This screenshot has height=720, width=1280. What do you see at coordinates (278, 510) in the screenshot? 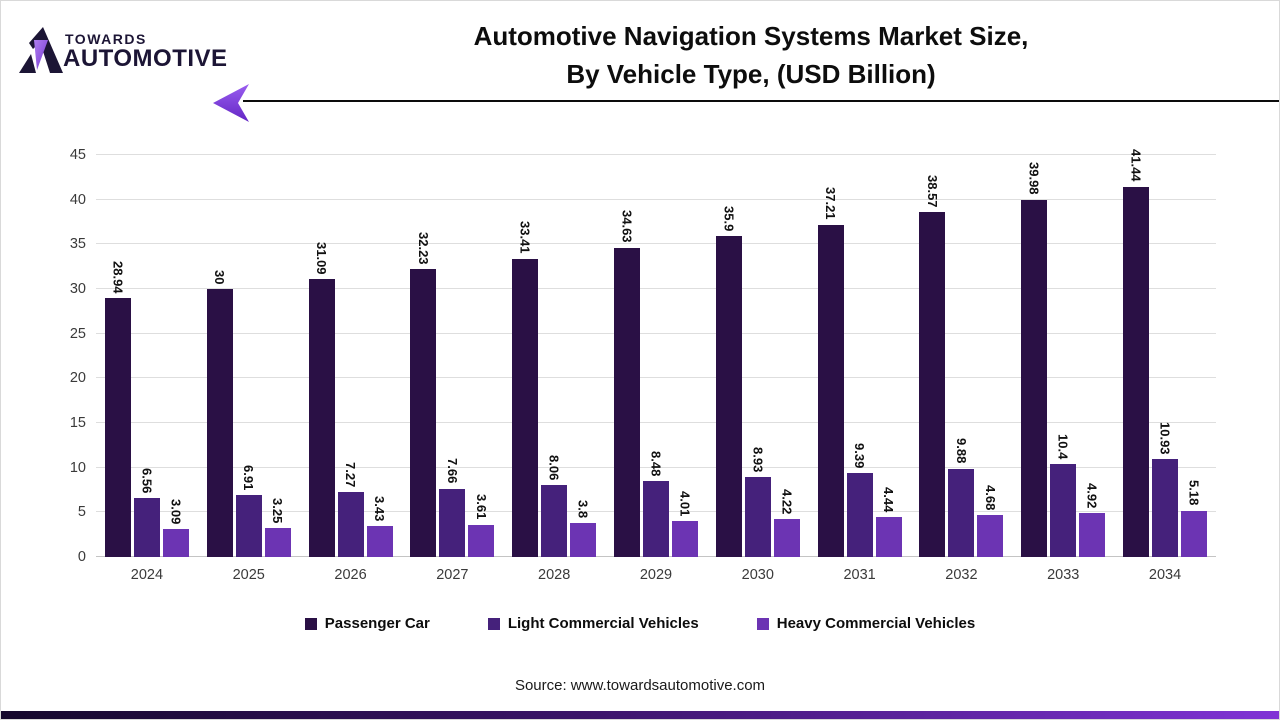
I see `bar-value-label: 3.25` at bounding box center [278, 510].